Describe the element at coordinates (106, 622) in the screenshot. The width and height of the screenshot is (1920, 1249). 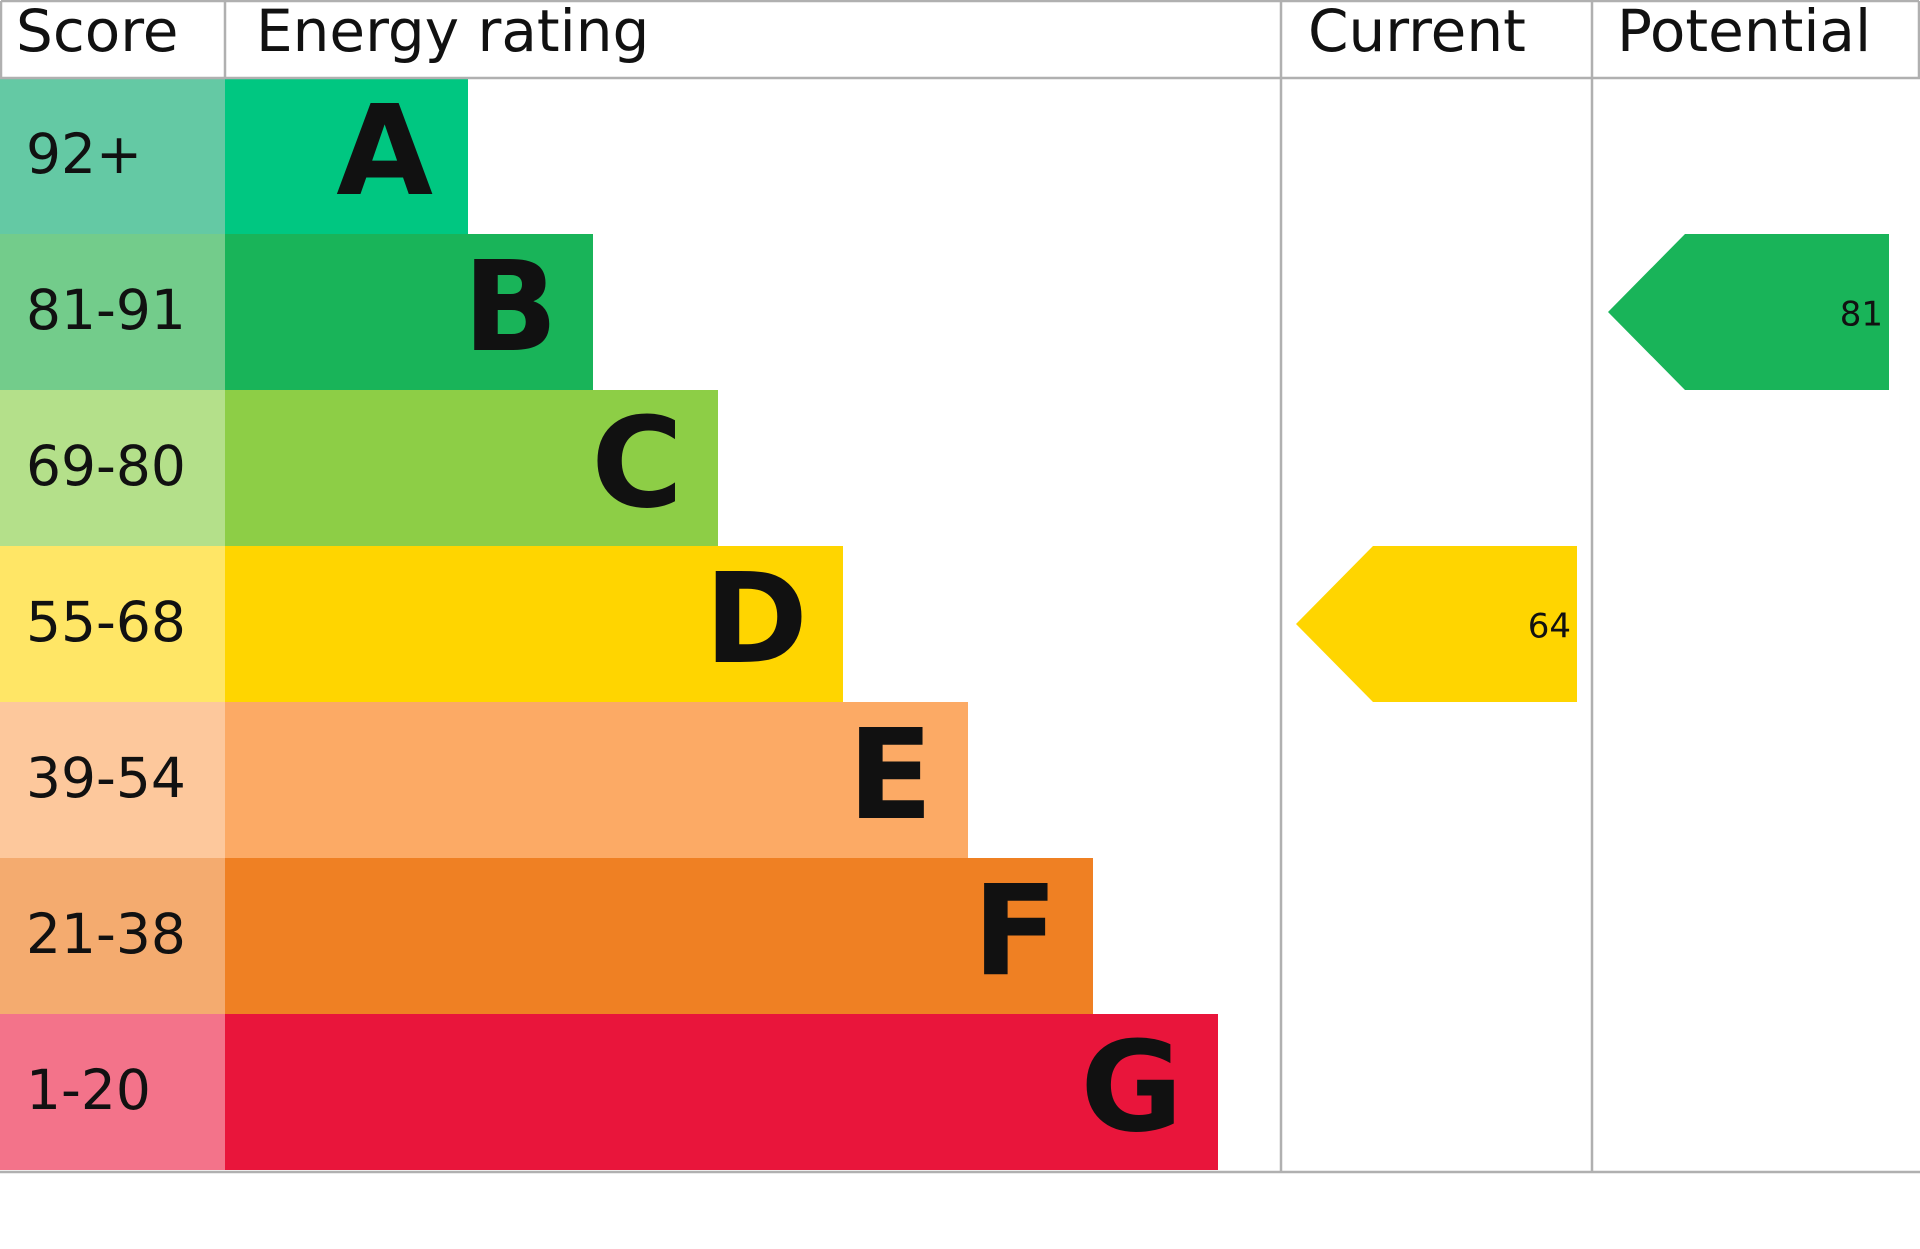
I see `score-label: 55-68` at that location.